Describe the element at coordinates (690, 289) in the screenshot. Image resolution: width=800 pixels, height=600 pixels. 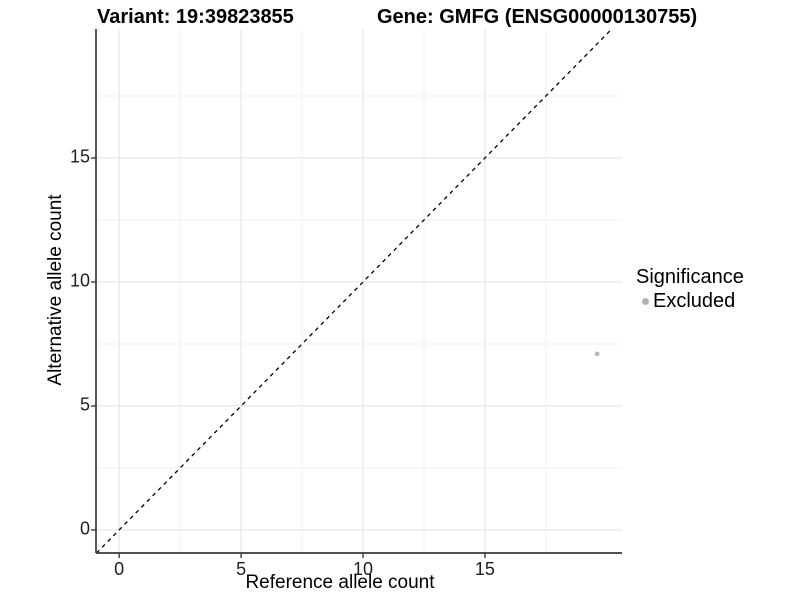
I see `legend: Significance Excluded` at that location.